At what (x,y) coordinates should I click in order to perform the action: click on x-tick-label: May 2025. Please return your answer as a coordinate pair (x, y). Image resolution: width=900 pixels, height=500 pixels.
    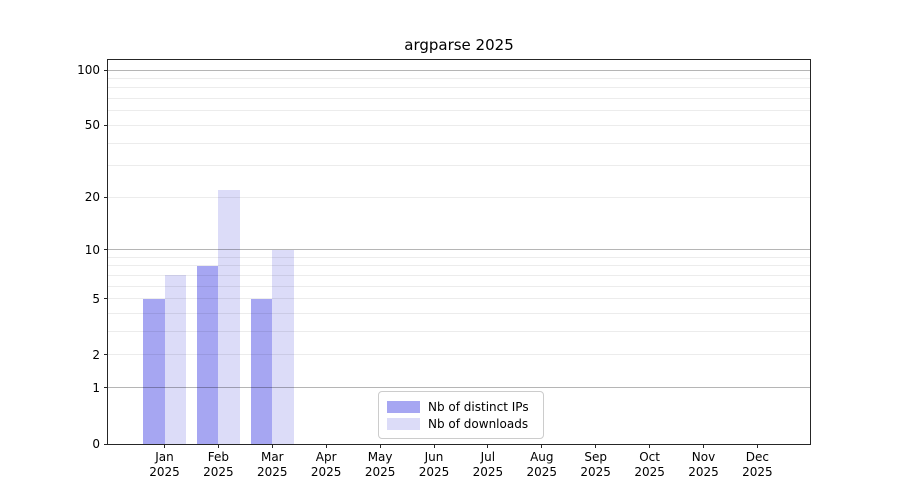
    Looking at the image, I should click on (380, 465).